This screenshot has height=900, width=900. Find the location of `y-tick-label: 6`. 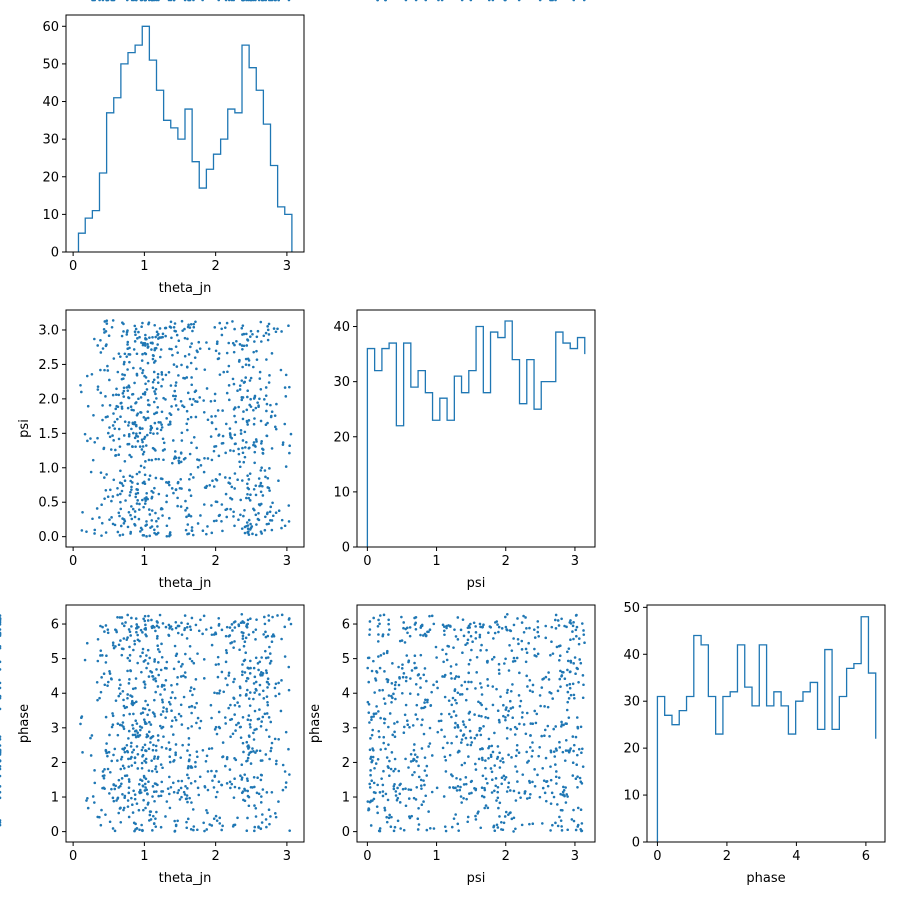

y-tick-label: 6 is located at coordinates (55, 625).